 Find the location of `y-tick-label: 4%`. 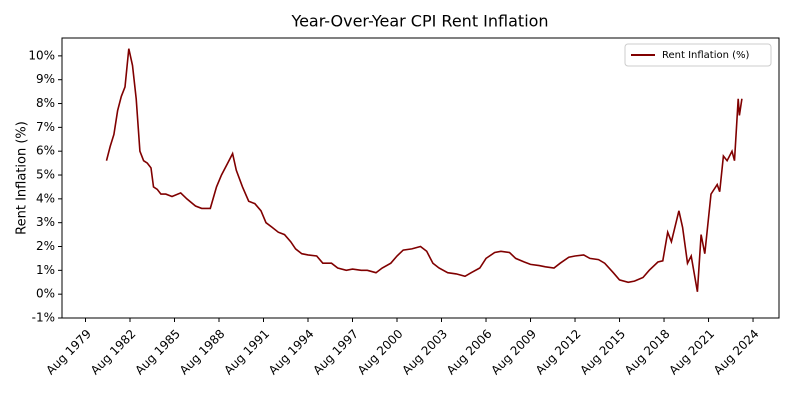

y-tick-label: 4% is located at coordinates (45, 198).